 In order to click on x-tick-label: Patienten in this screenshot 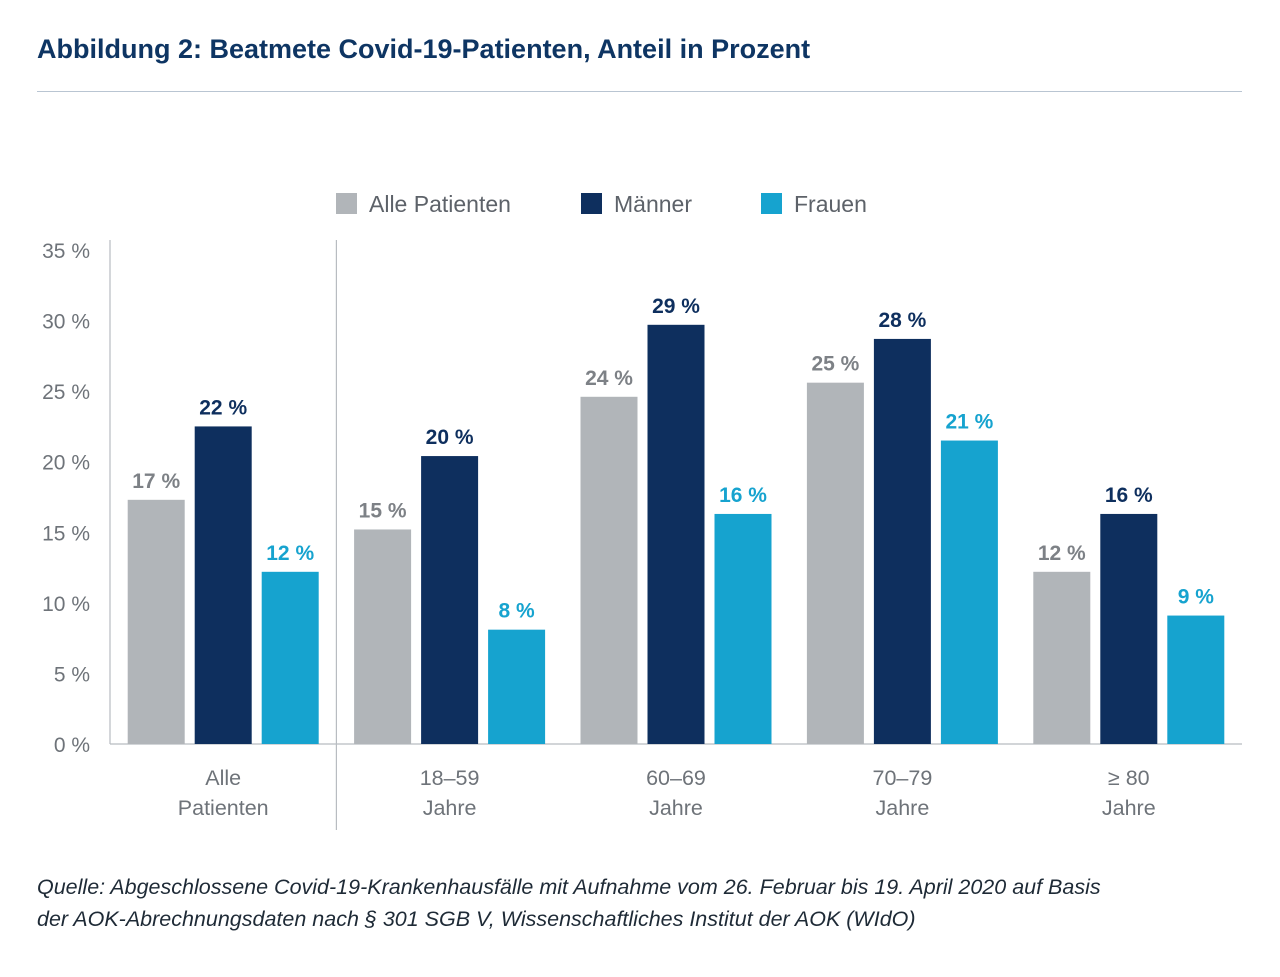, I will do `click(223, 808)`.